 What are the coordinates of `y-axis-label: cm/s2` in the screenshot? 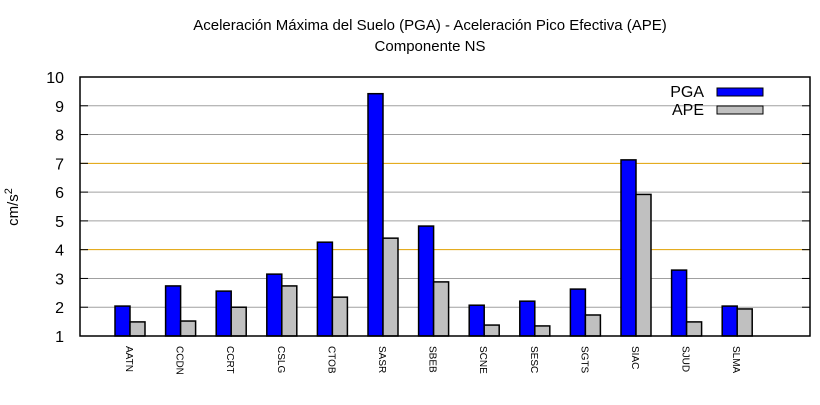 It's located at (12, 207).